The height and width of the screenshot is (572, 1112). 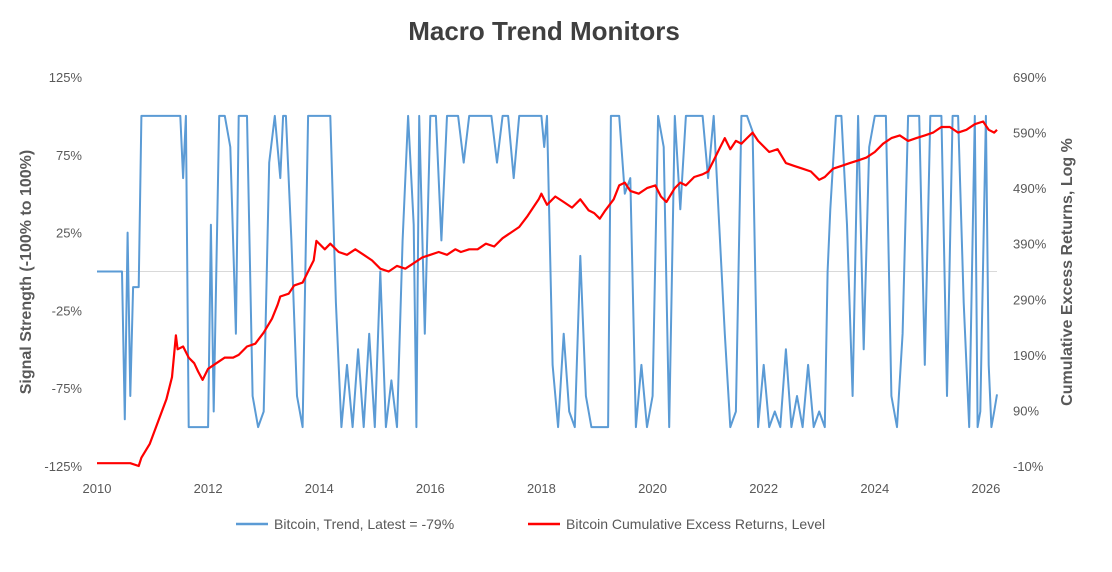 What do you see at coordinates (1030, 244) in the screenshot?
I see `right-tick-label: 390%` at bounding box center [1030, 244].